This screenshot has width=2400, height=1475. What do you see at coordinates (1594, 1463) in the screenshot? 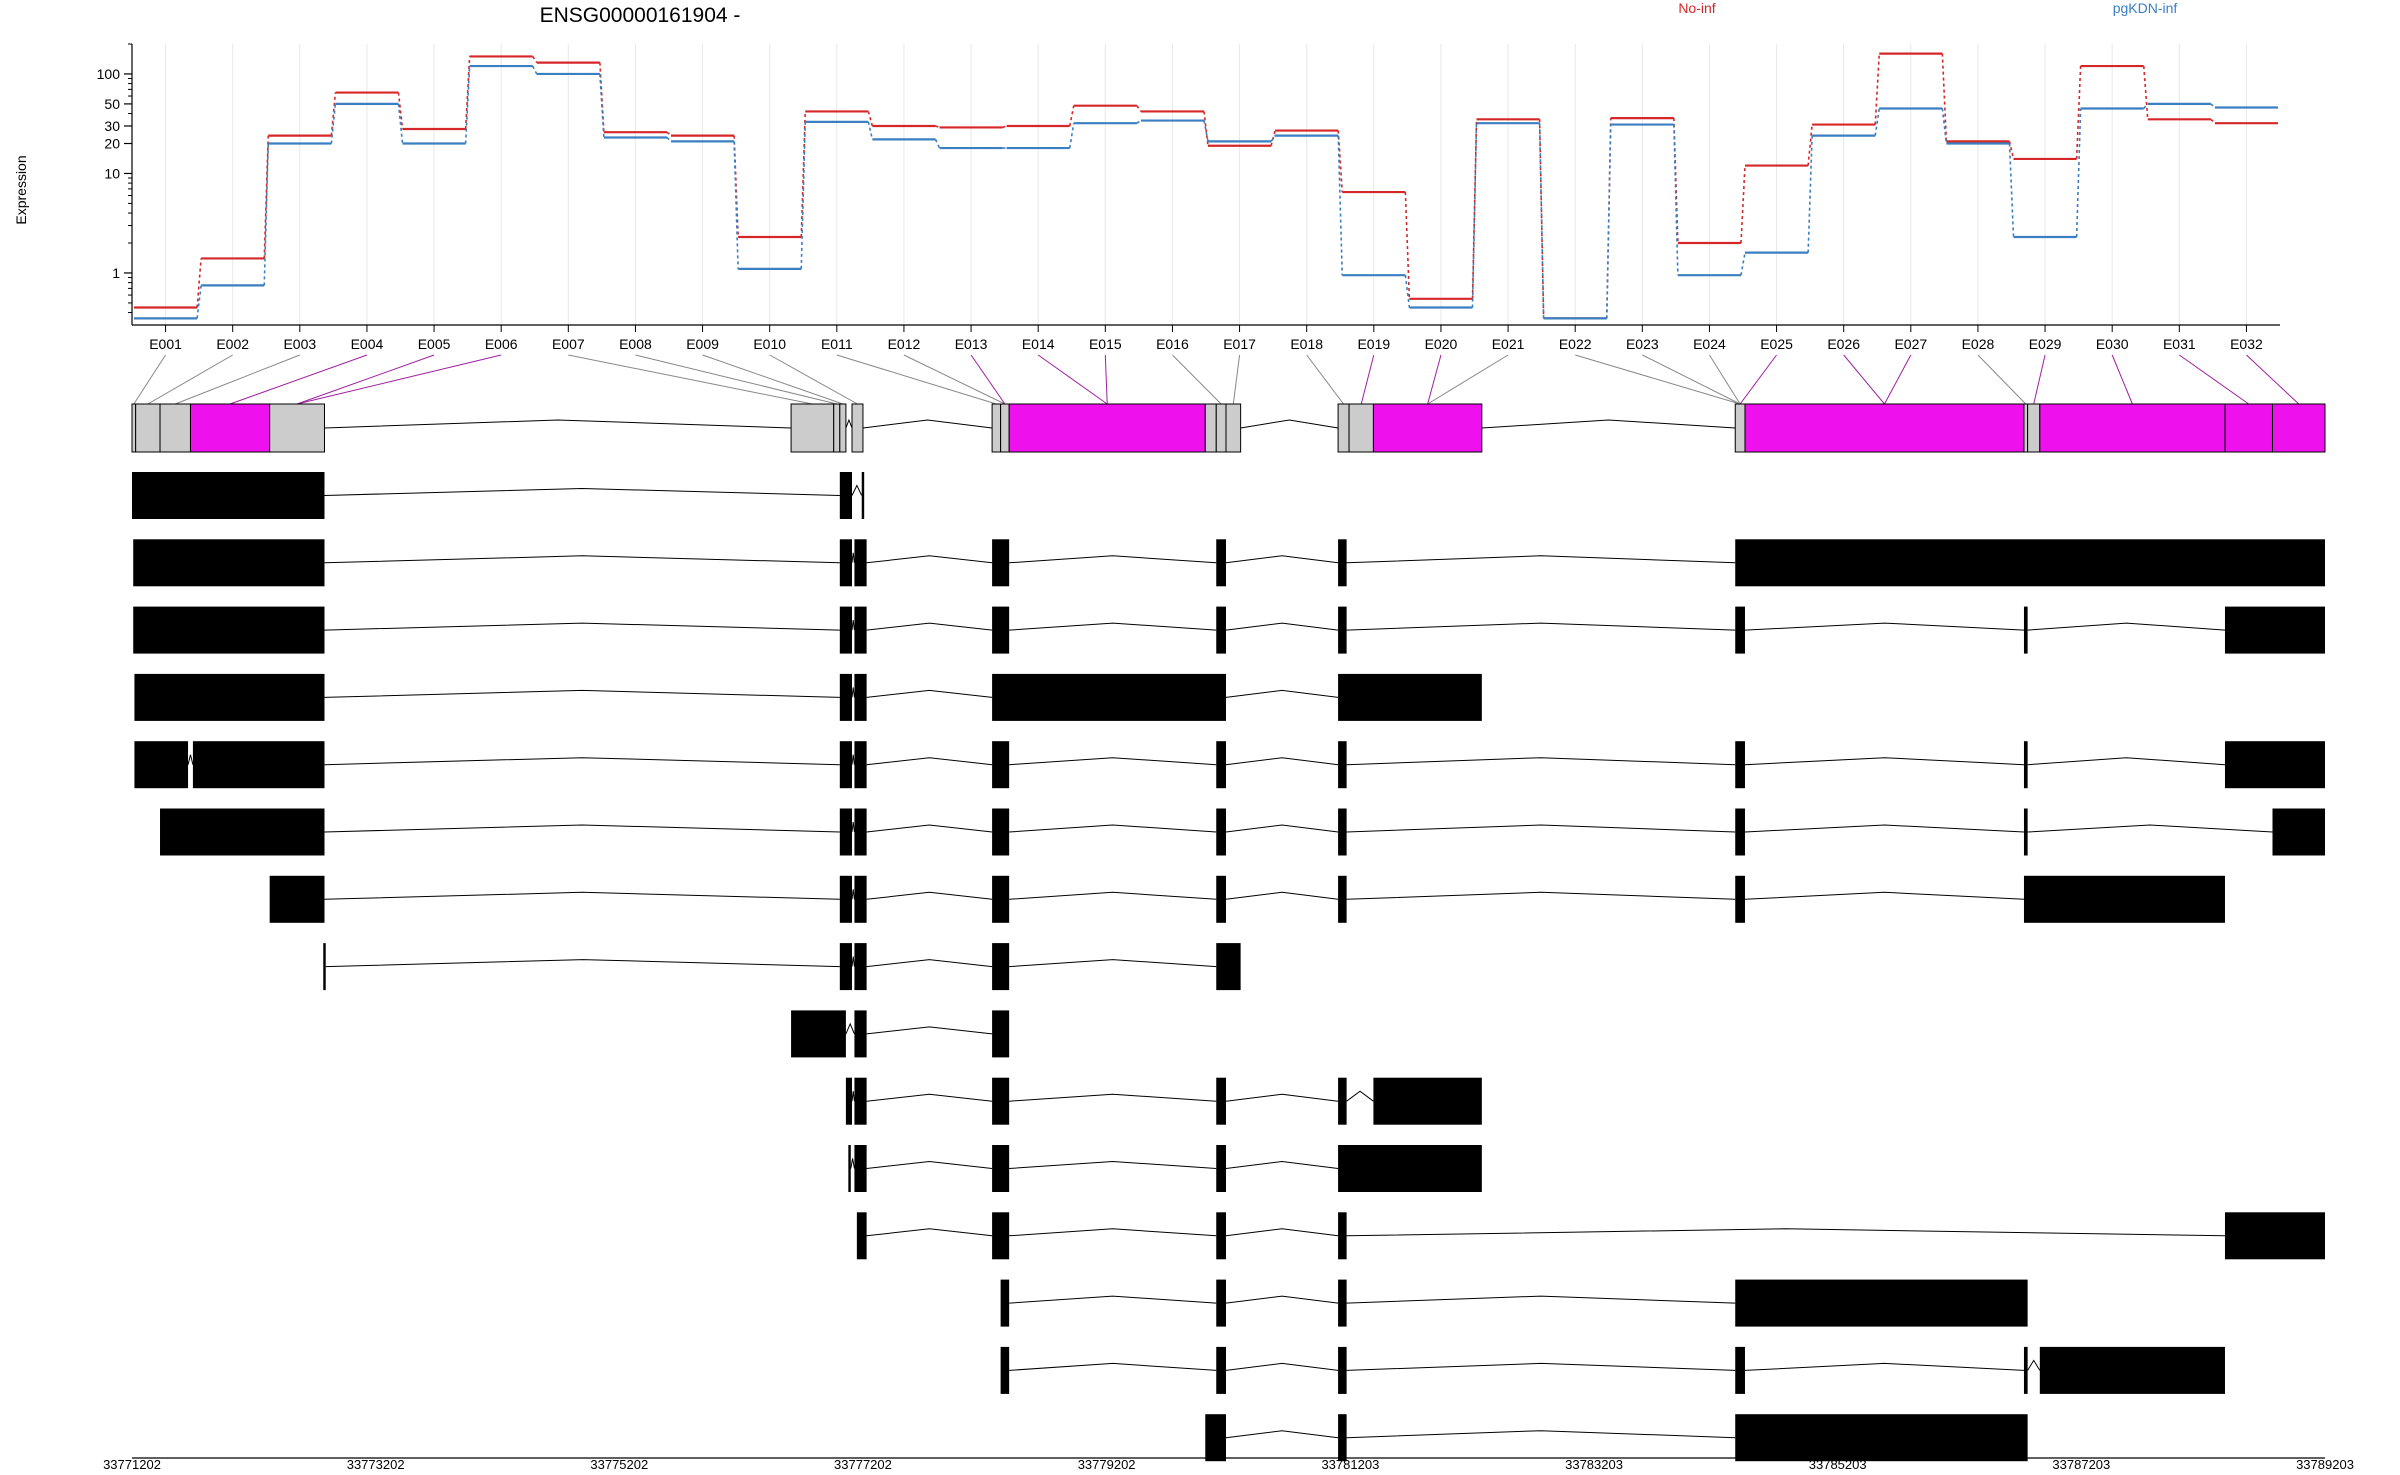
I see `genome-tick-label: 33783203` at bounding box center [1594, 1463].